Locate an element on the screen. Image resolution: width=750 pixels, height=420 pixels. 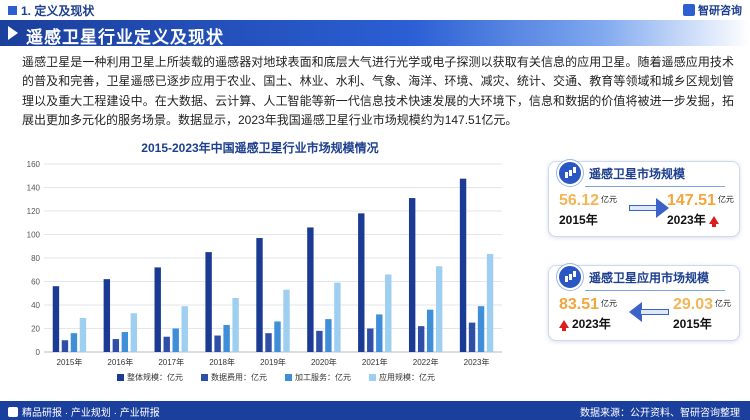
x-tick-label: 2015年 is located at coordinates (70, 362).